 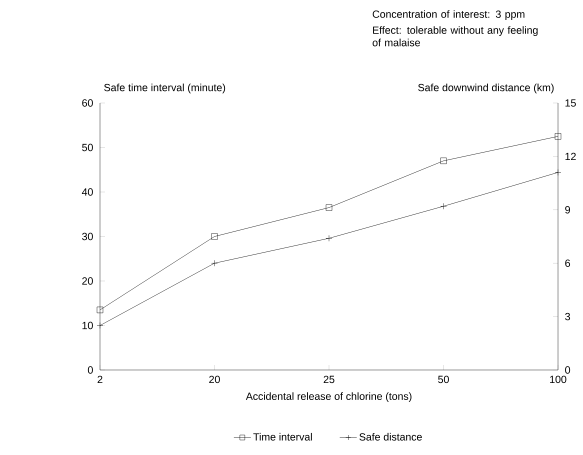 I want to click on x-tick-label: 25, so click(x=329, y=380).